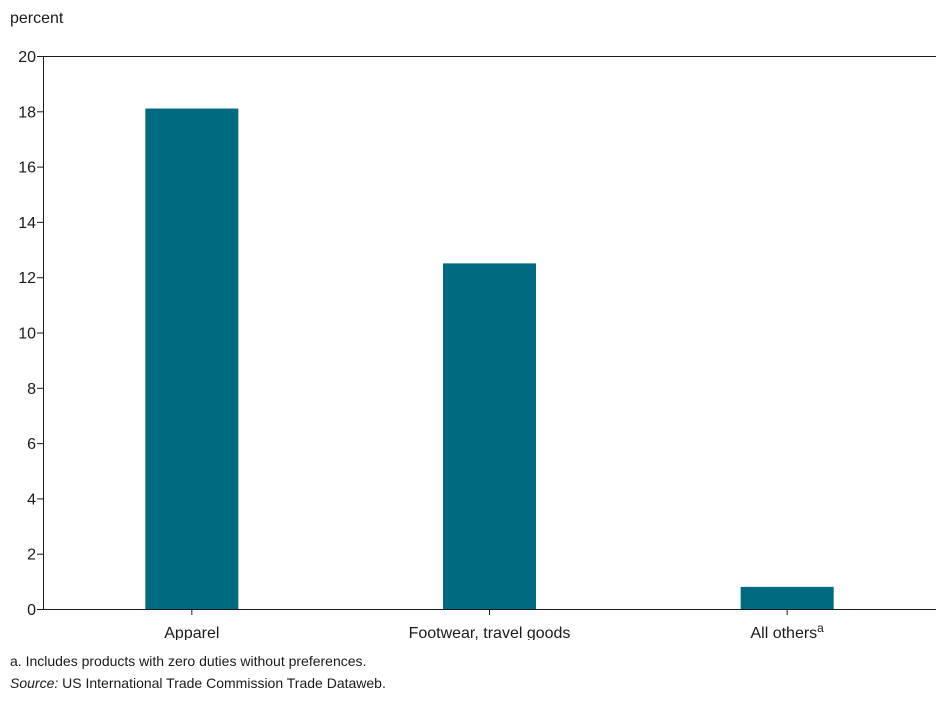 Image resolution: width=936 pixels, height=723 pixels. I want to click on y-tick-label: 10, so click(27, 334).